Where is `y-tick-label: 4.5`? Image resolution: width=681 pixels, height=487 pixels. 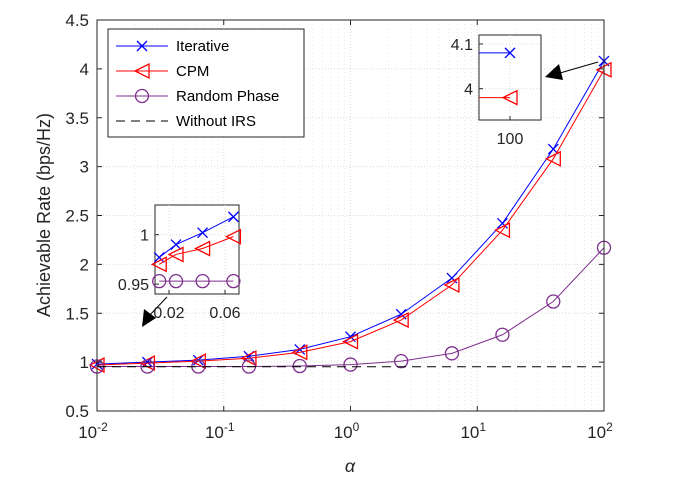 y-tick-label: 4.5 is located at coordinates (77, 20).